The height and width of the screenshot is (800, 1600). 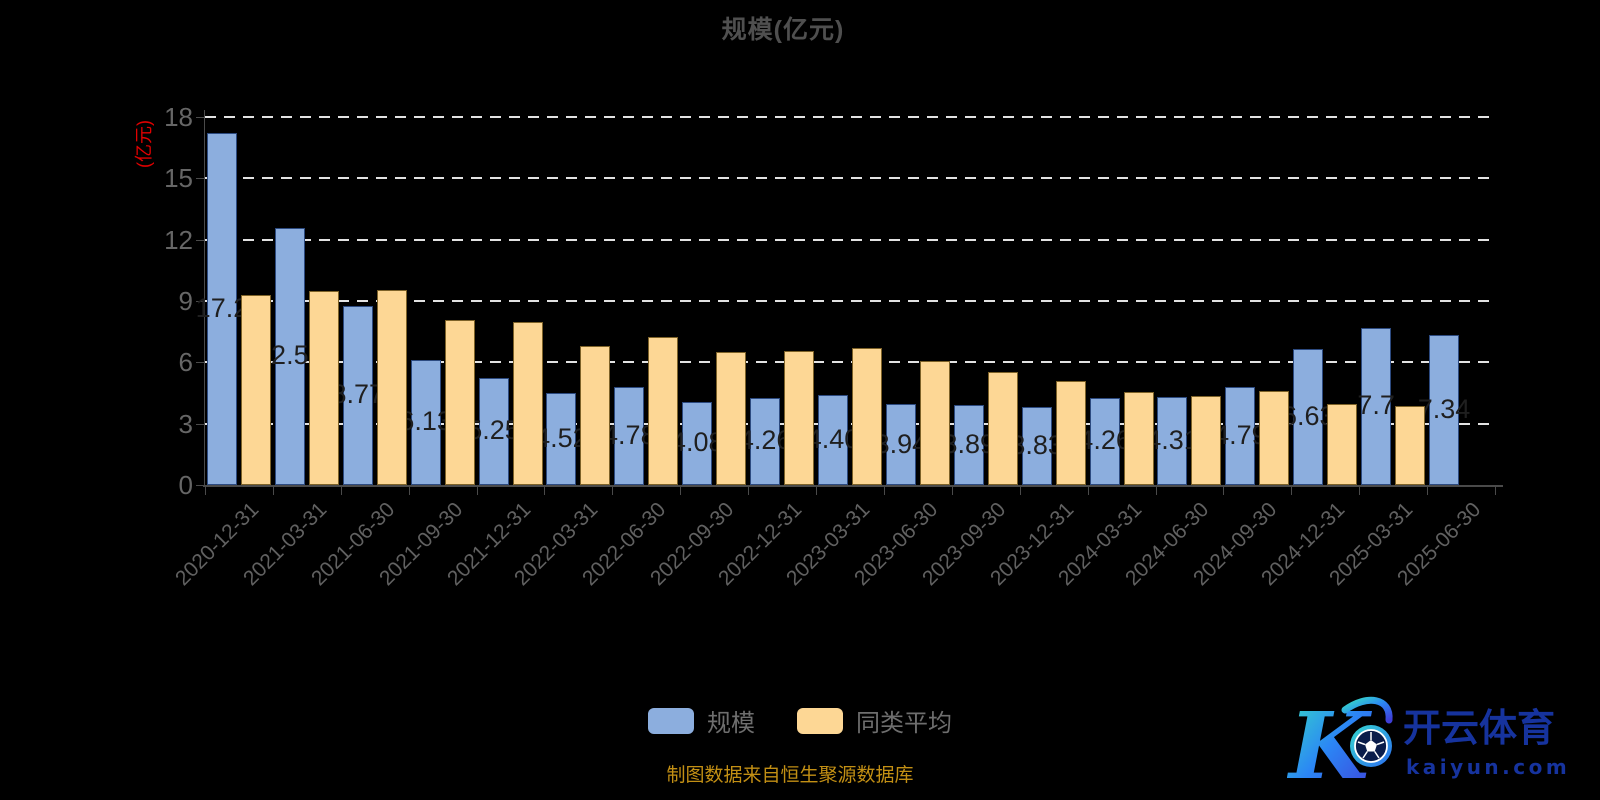 I want to click on y-tick-label-18: 18, so click(x=178, y=117).